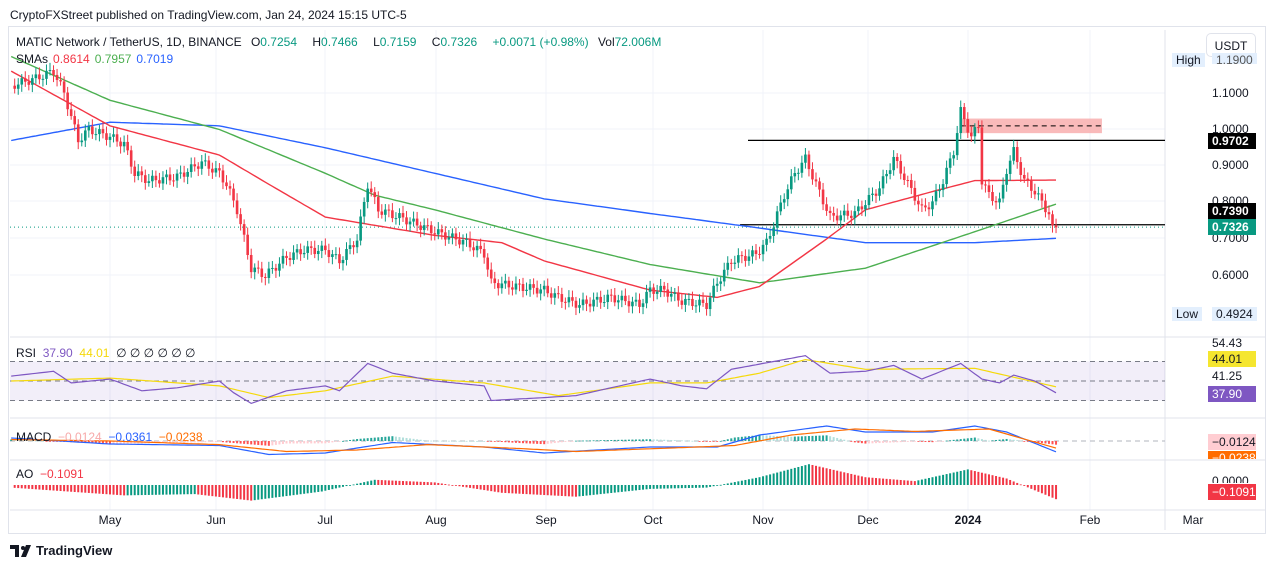 This screenshot has width=1273, height=568. I want to click on symbol-name: MATIC Network / TetherUS, 1D, BINANCE, so click(129, 42).